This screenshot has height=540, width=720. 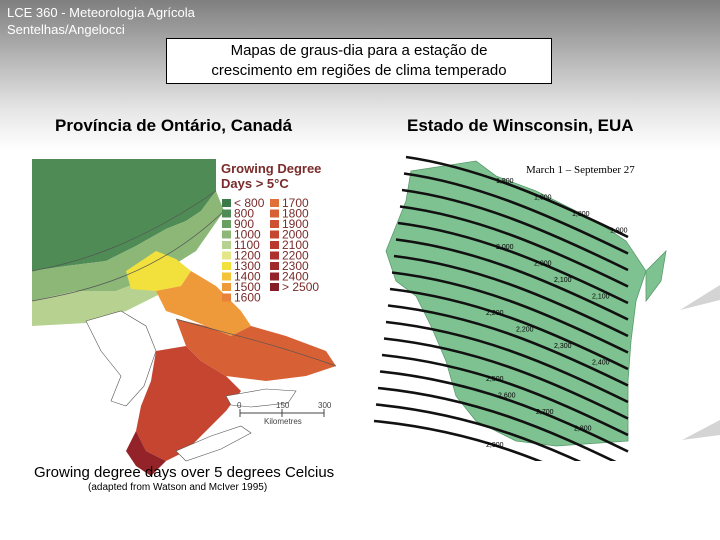 I want to click on isoline-label-7: 2,100, so click(x=601, y=297).